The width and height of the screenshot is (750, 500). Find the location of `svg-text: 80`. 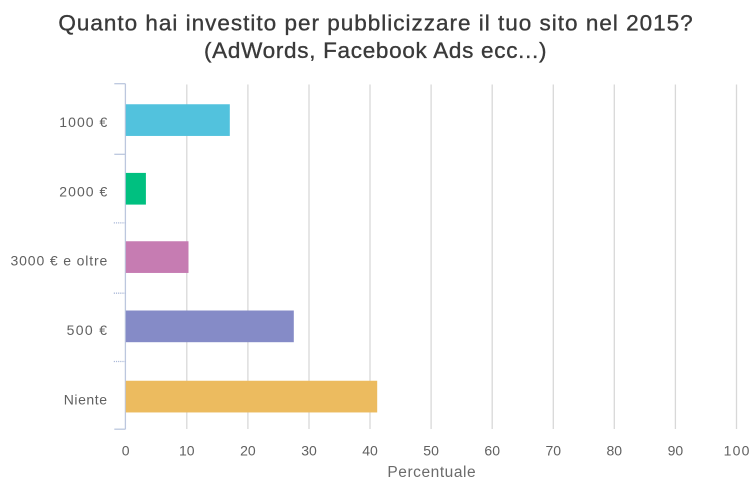

svg-text: 80 is located at coordinates (615, 450).